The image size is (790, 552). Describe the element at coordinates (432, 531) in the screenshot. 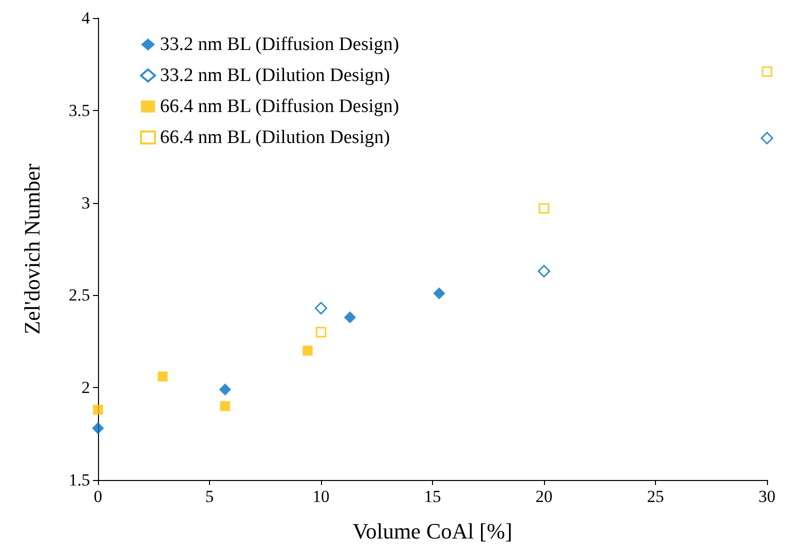

I see `x-axis-title: Volume CoAl [%]` at that location.